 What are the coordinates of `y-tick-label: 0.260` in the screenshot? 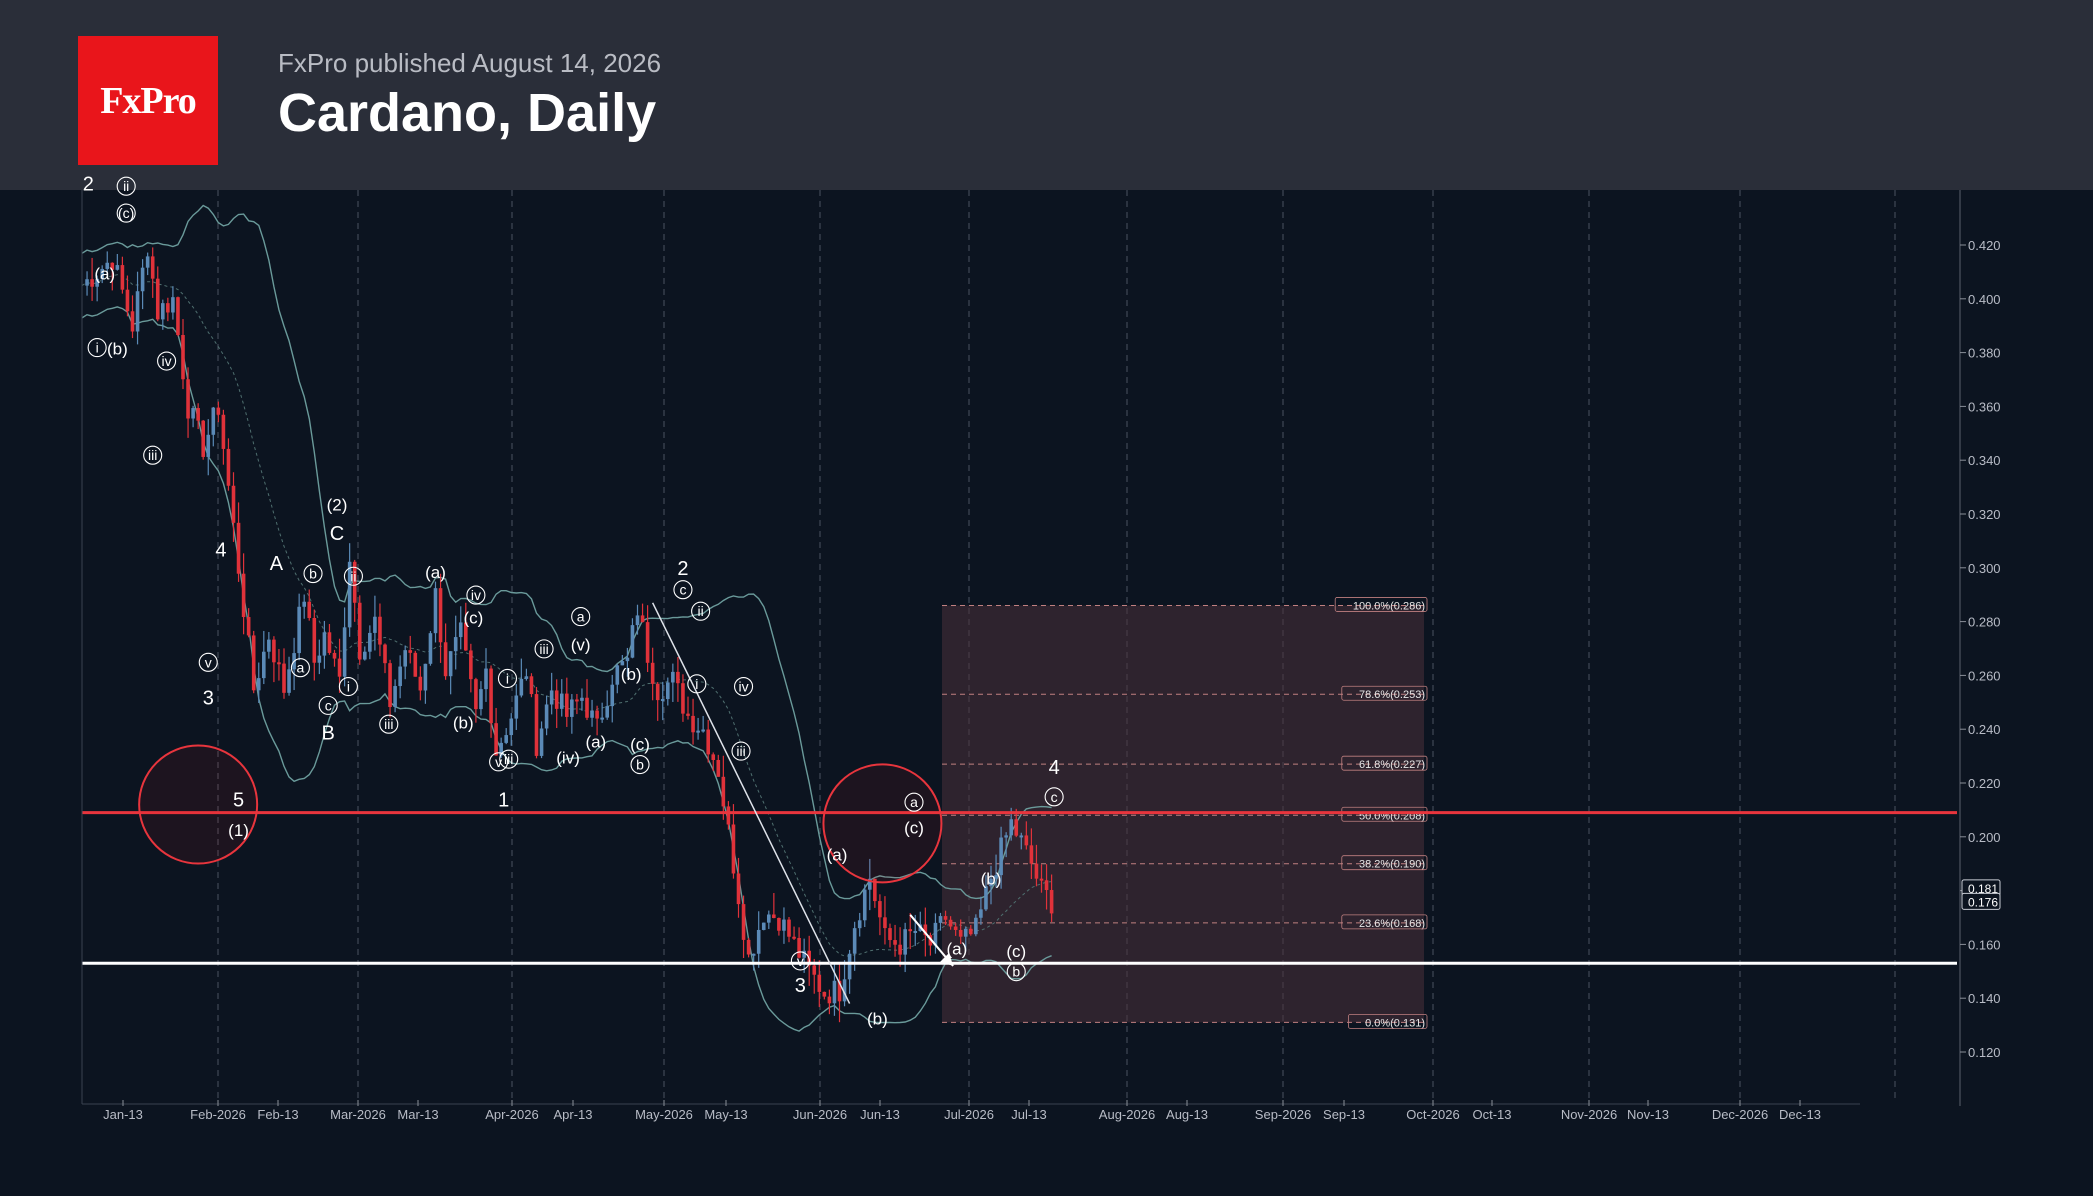 It's located at (1984, 675).